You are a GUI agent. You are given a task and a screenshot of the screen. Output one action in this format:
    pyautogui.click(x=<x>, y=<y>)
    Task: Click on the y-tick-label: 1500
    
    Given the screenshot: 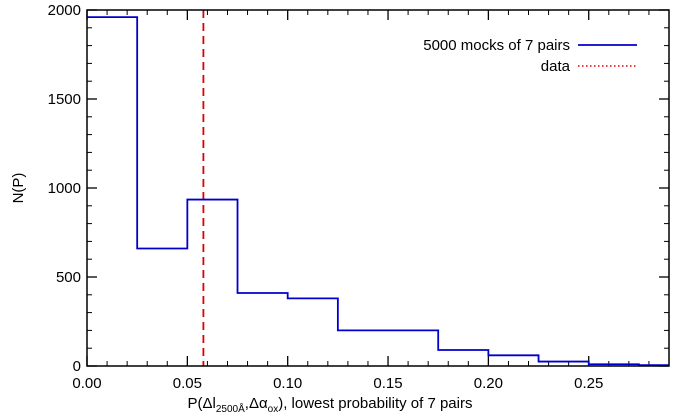 What is the action you would take?
    pyautogui.click(x=64, y=99)
    